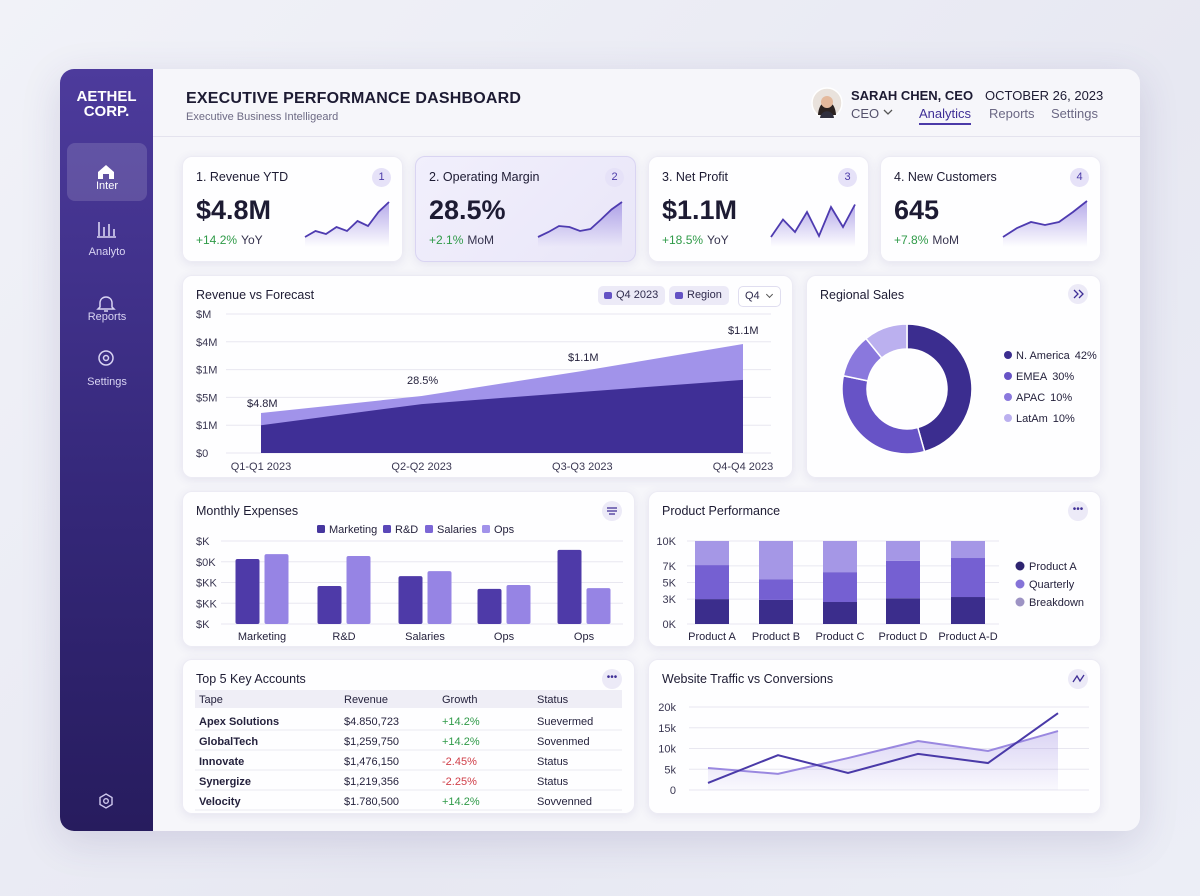 The height and width of the screenshot is (896, 1200). What do you see at coordinates (220, 802) in the screenshot?
I see `table-cell: Velocity` at bounding box center [220, 802].